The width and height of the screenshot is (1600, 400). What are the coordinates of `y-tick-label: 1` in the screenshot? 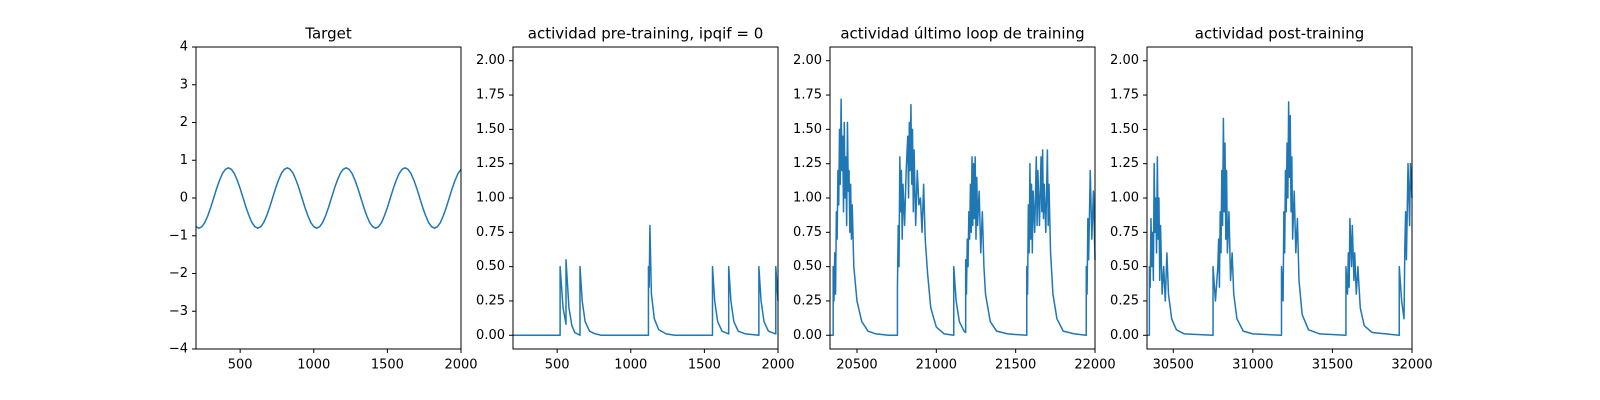 It's located at (184, 160).